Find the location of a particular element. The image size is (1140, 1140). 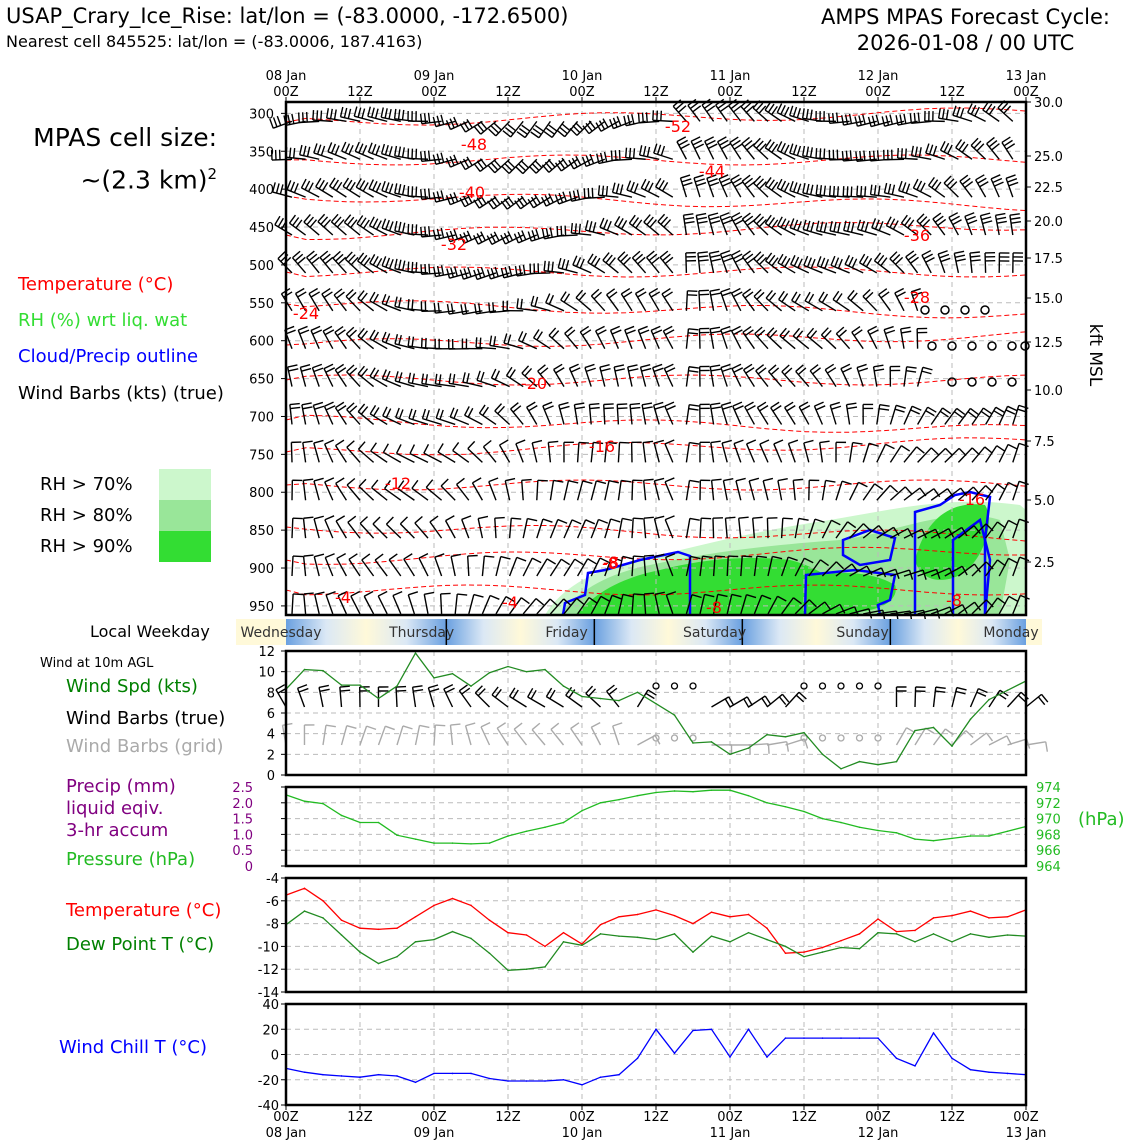

panel-y-tick-label: 964 is located at coordinates (1048, 867).